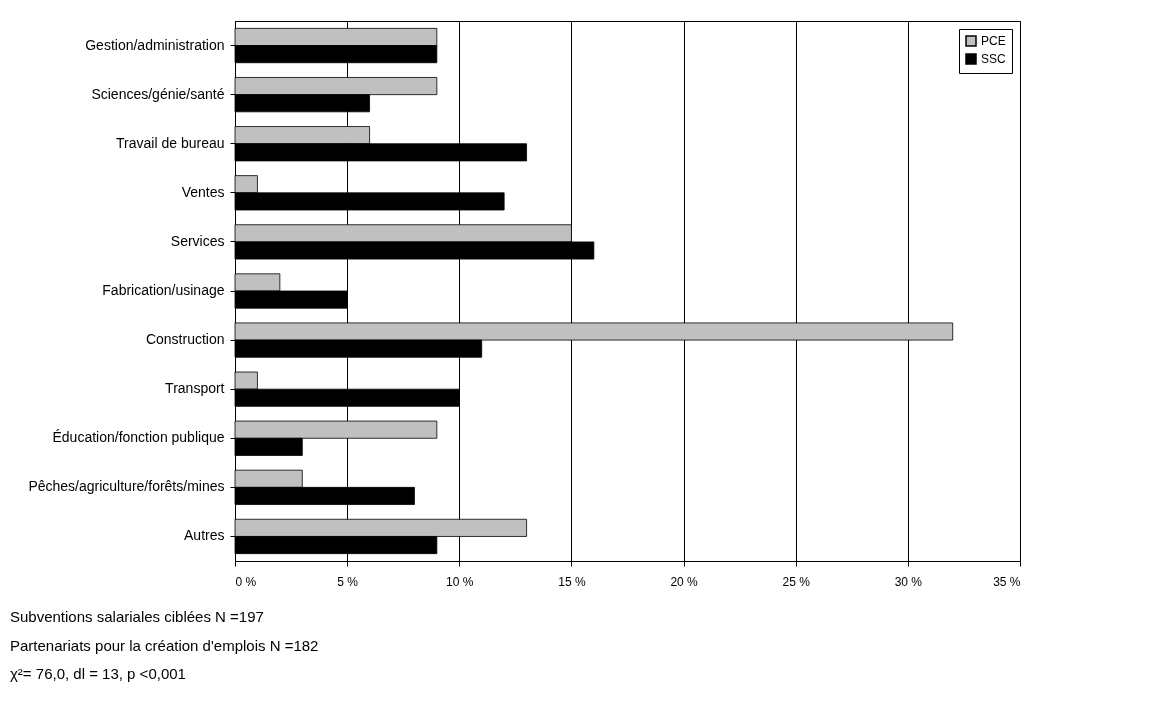  What do you see at coordinates (796, 581) in the screenshot?
I see `x-tick-label: 25 %` at bounding box center [796, 581].